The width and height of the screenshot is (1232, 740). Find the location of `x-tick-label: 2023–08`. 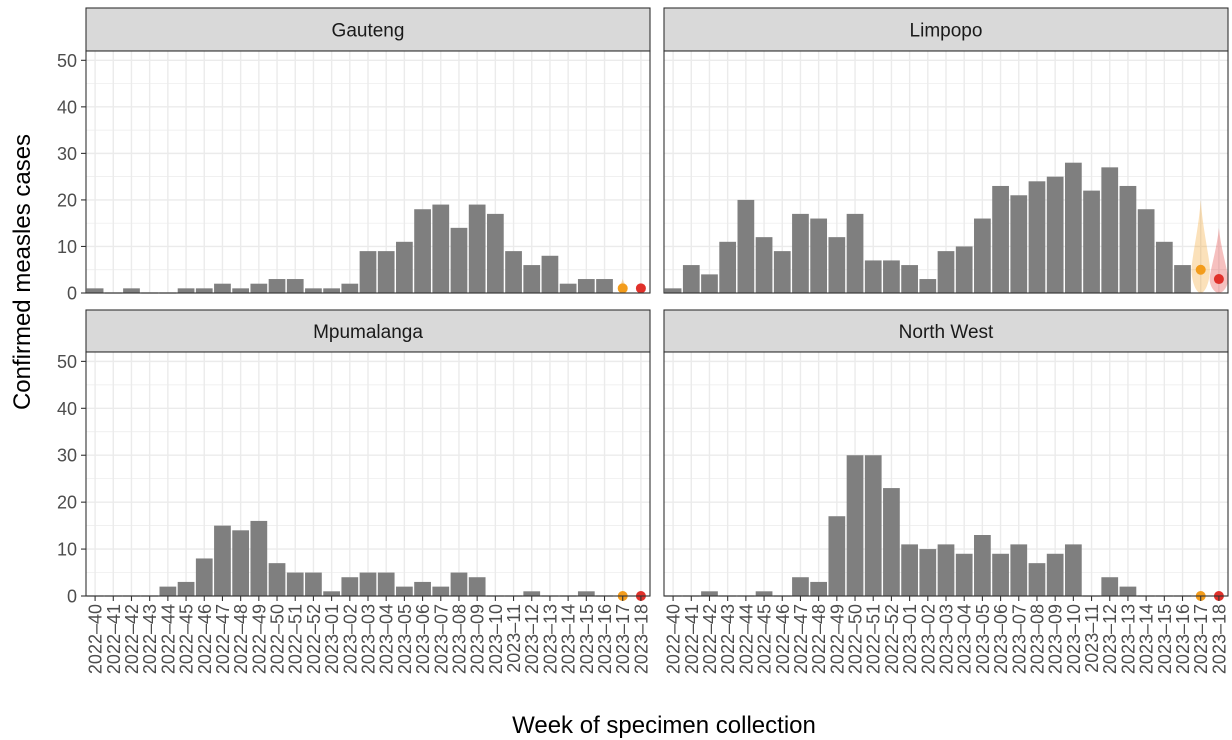

x-tick-label: 2023–08 is located at coordinates (1037, 639).